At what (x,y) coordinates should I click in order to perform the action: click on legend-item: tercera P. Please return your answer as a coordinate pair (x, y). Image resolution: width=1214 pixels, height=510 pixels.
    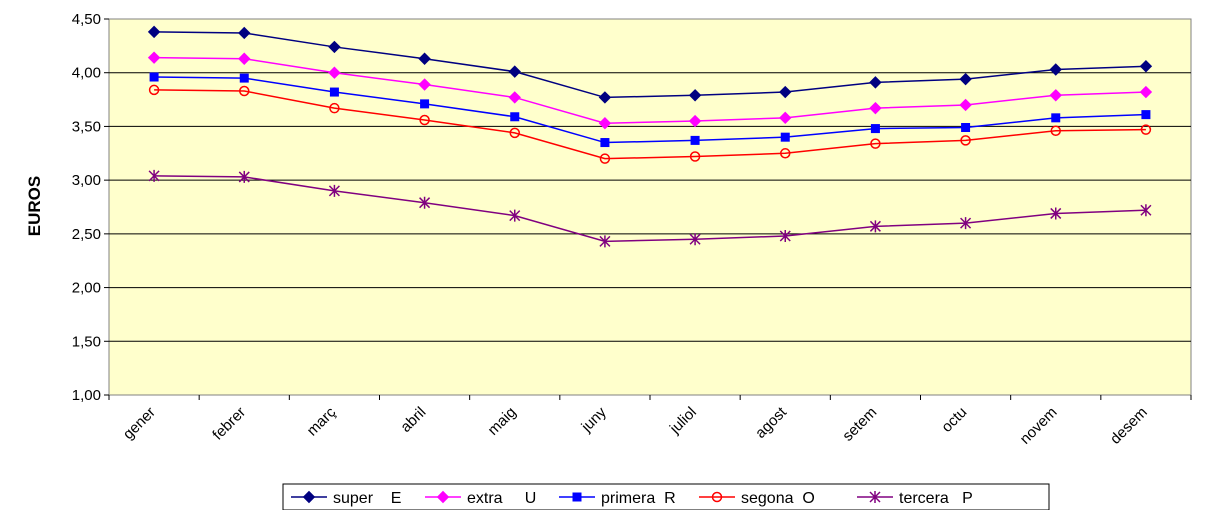
    Looking at the image, I should click on (915, 498).